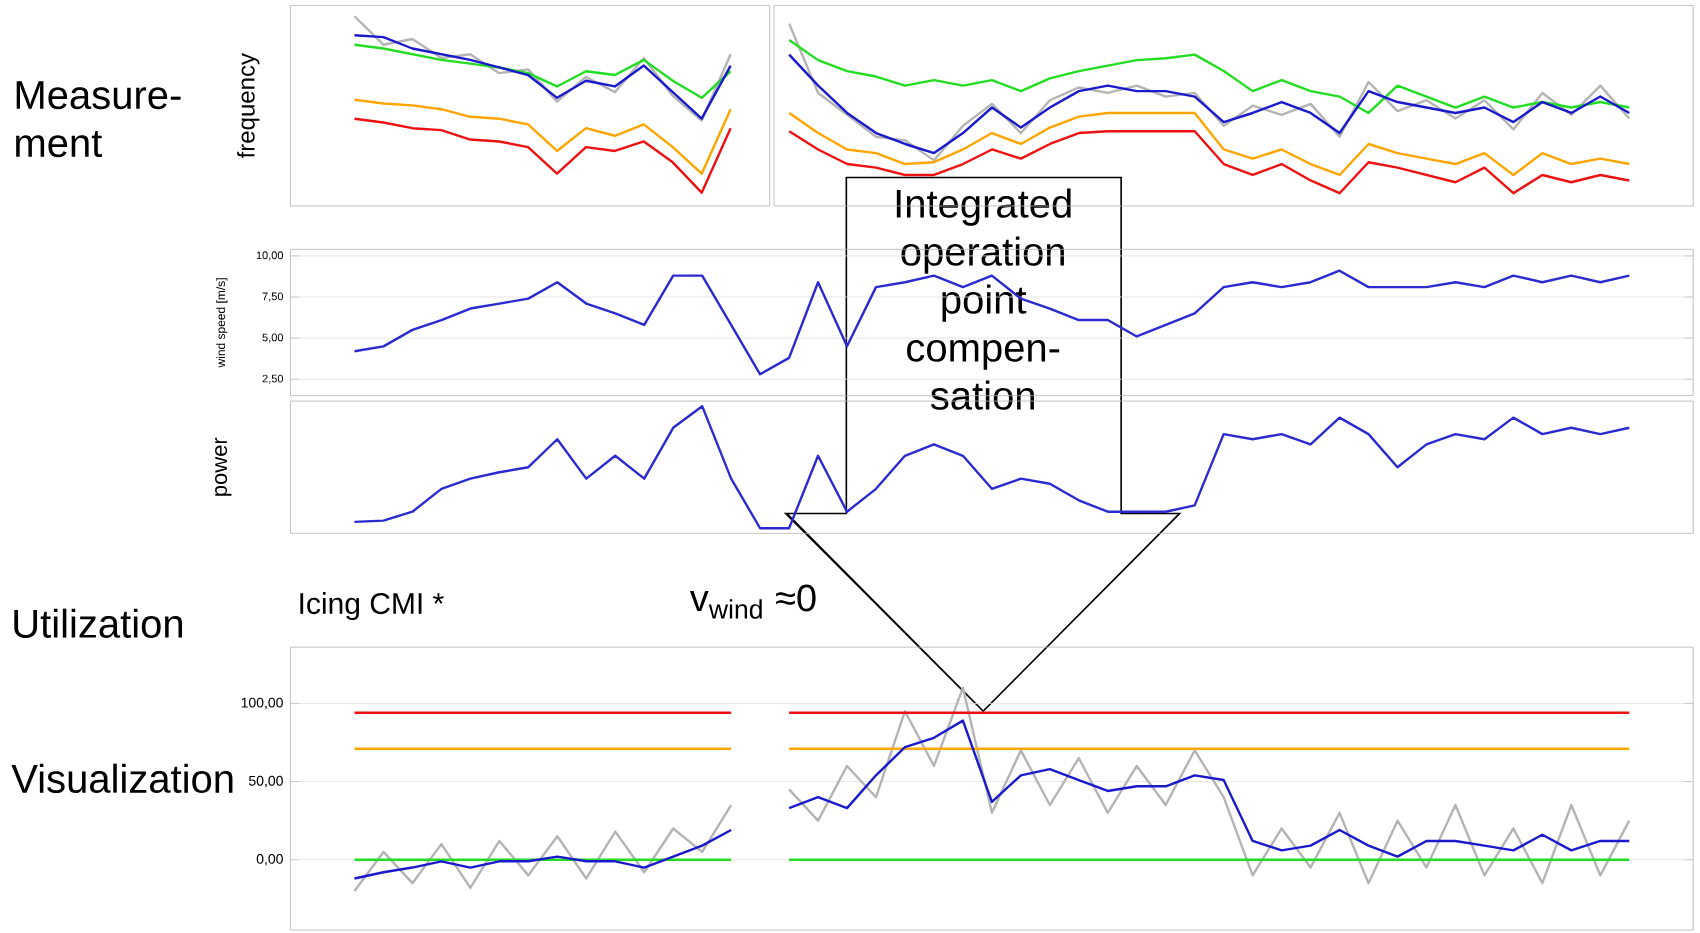 The image size is (1700, 933). Describe the element at coordinates (248, 106) in the screenshot. I see `y-axis-title: frequency` at that location.